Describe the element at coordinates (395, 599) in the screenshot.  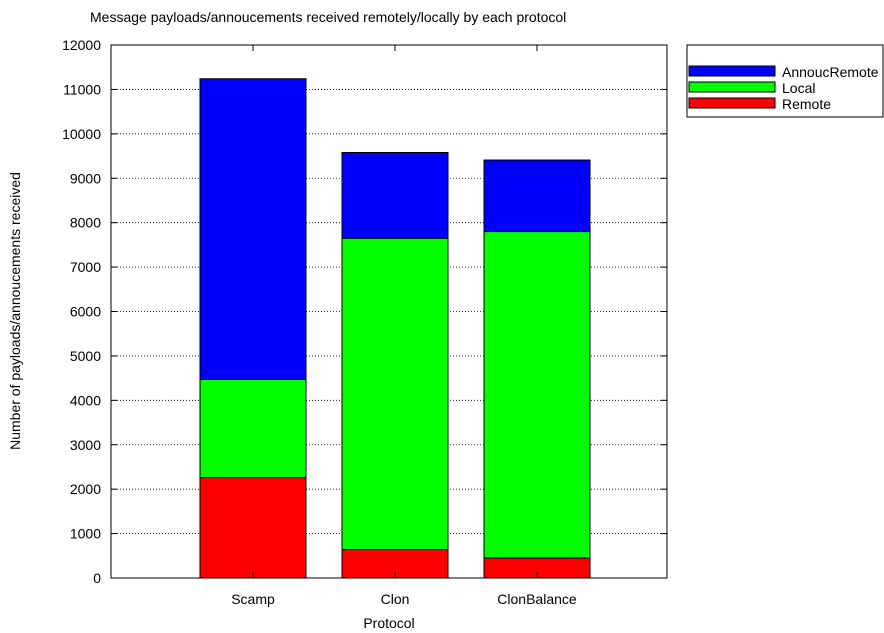
I see `x-tick-label: Clon` at that location.